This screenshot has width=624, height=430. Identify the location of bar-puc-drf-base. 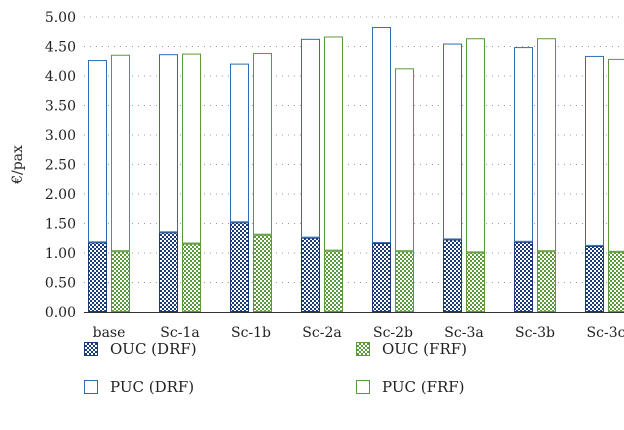
(97, 151).